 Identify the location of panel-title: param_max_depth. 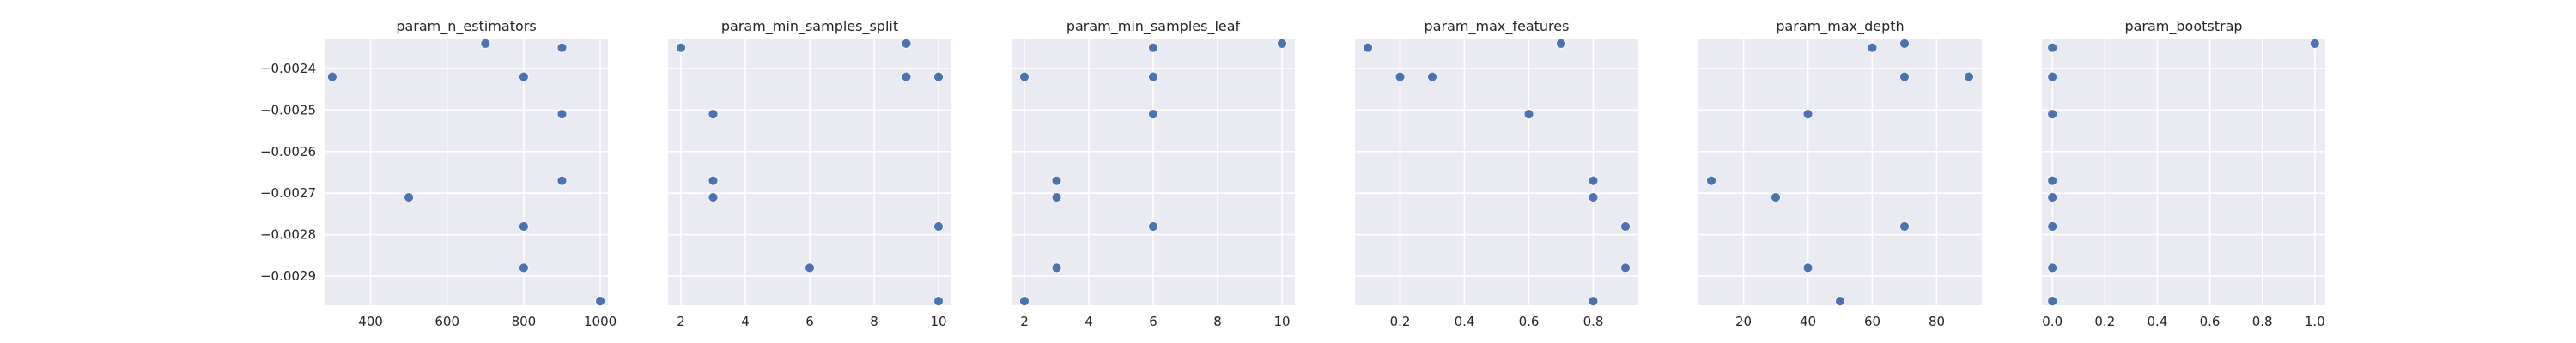
(1840, 27).